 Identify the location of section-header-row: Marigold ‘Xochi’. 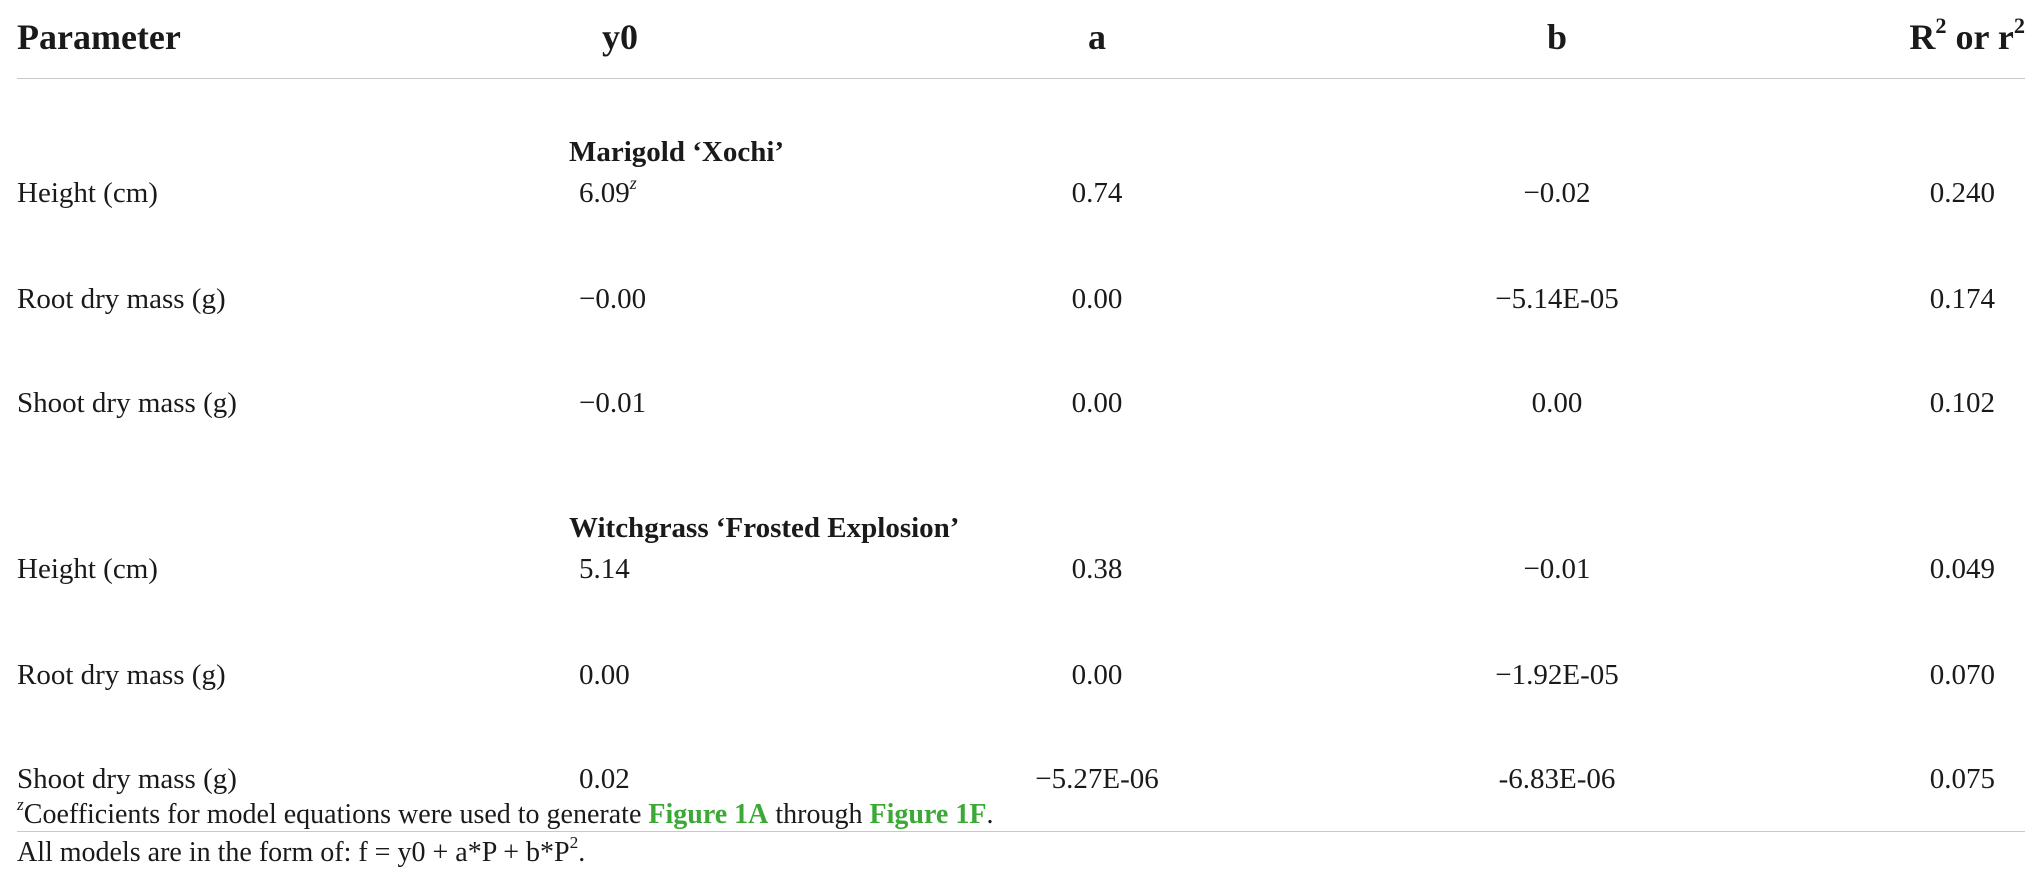
(1021, 127).